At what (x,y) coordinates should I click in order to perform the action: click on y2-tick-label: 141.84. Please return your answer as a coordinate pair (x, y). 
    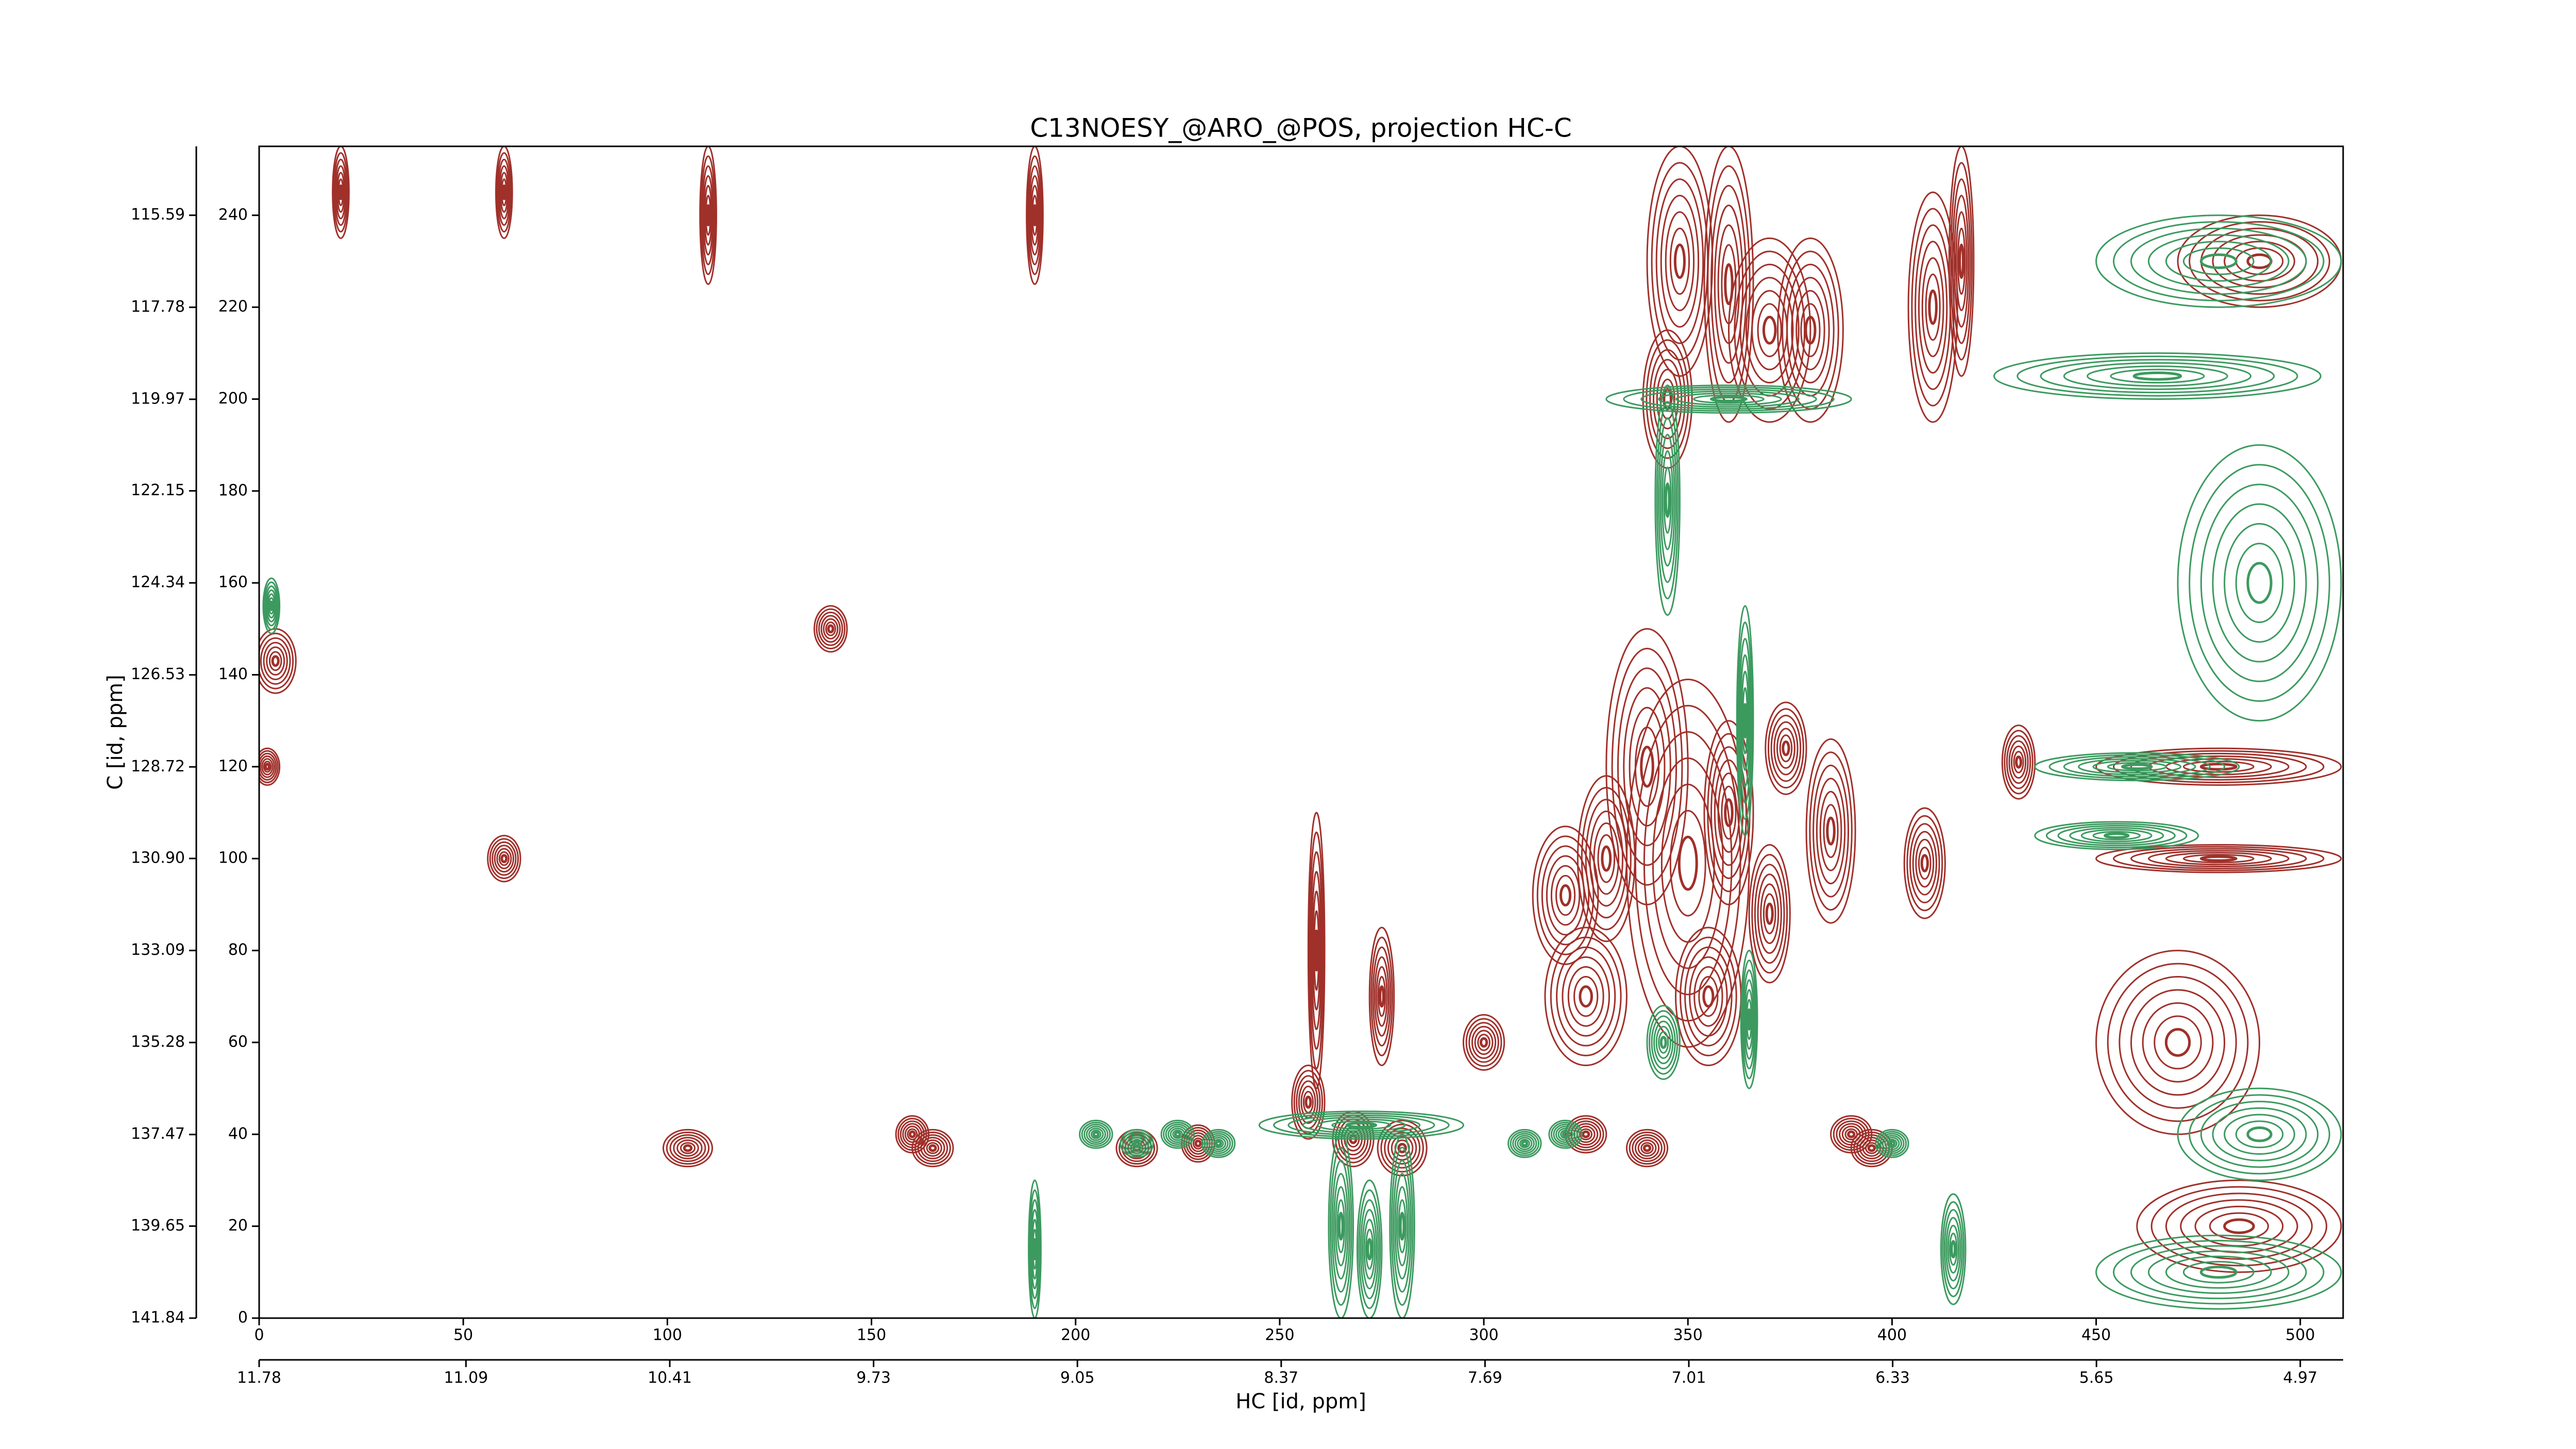
    Looking at the image, I should click on (158, 1318).